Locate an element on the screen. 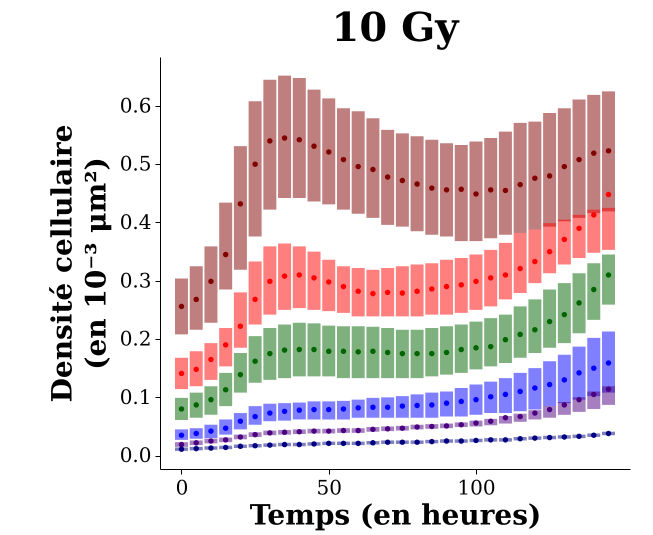 This screenshot has width=653, height=535. x-tick-label: 0 is located at coordinates (182, 488).